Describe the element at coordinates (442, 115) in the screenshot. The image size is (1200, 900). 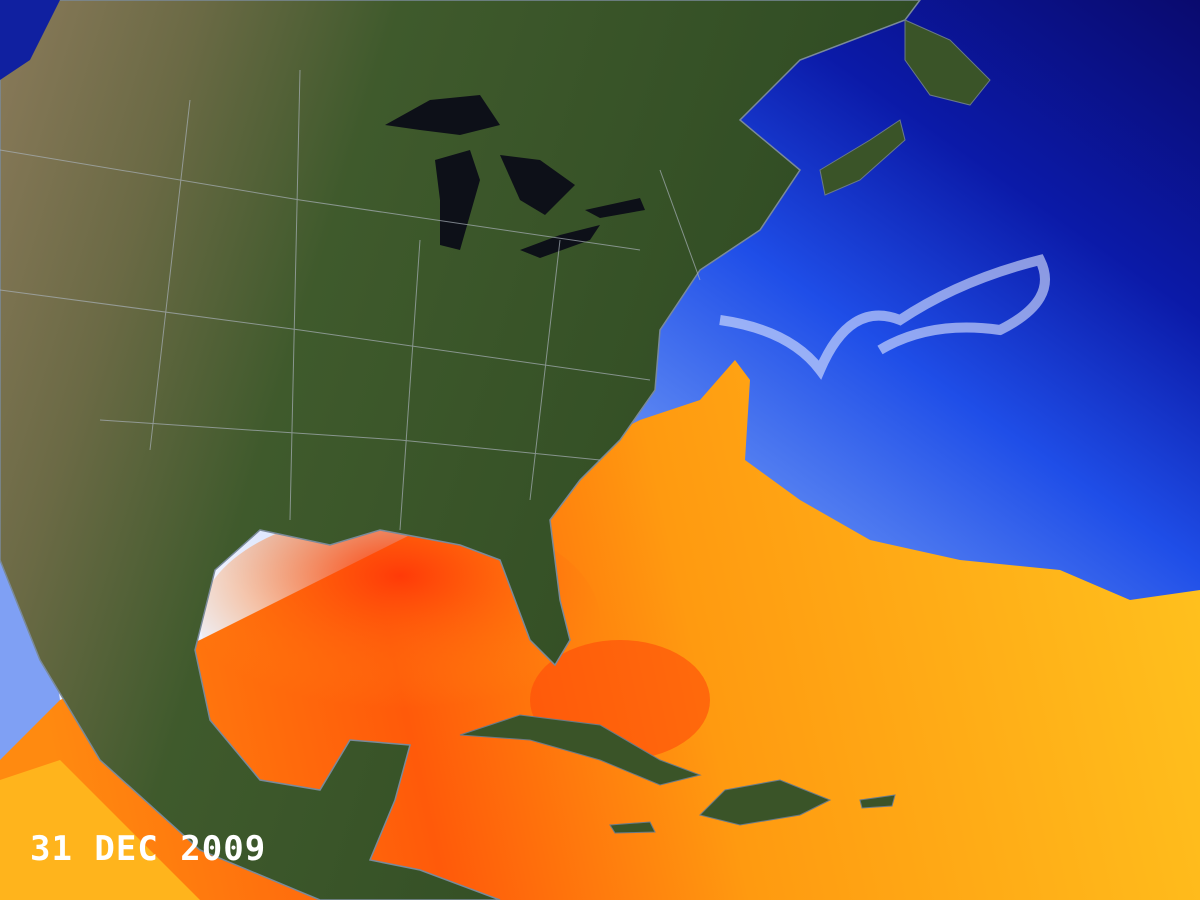
I see `lake-superior` at that location.